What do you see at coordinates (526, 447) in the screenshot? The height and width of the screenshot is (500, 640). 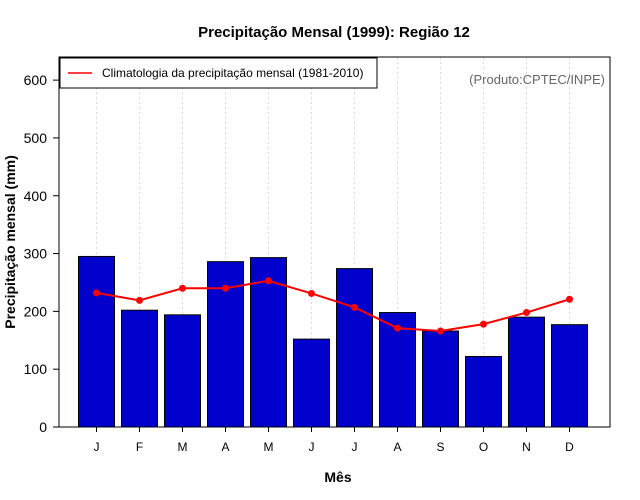 I see `x-tick-label: N` at bounding box center [526, 447].